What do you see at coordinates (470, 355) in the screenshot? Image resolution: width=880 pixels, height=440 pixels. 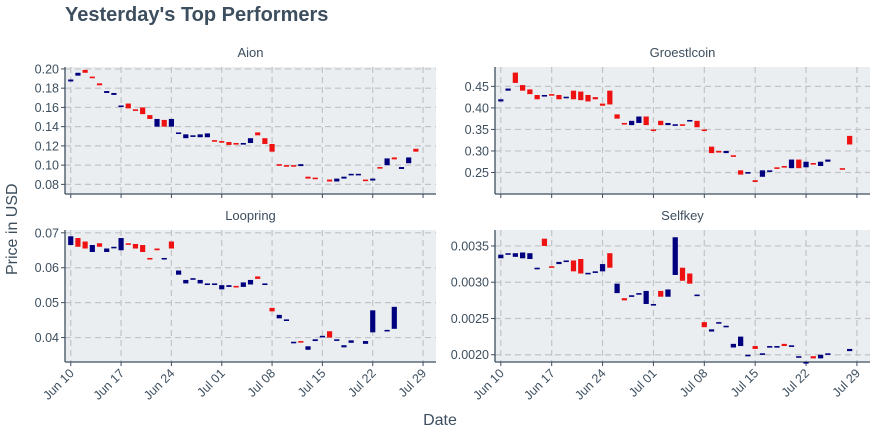 I see `y-tick-label: 0.0020` at bounding box center [470, 355].